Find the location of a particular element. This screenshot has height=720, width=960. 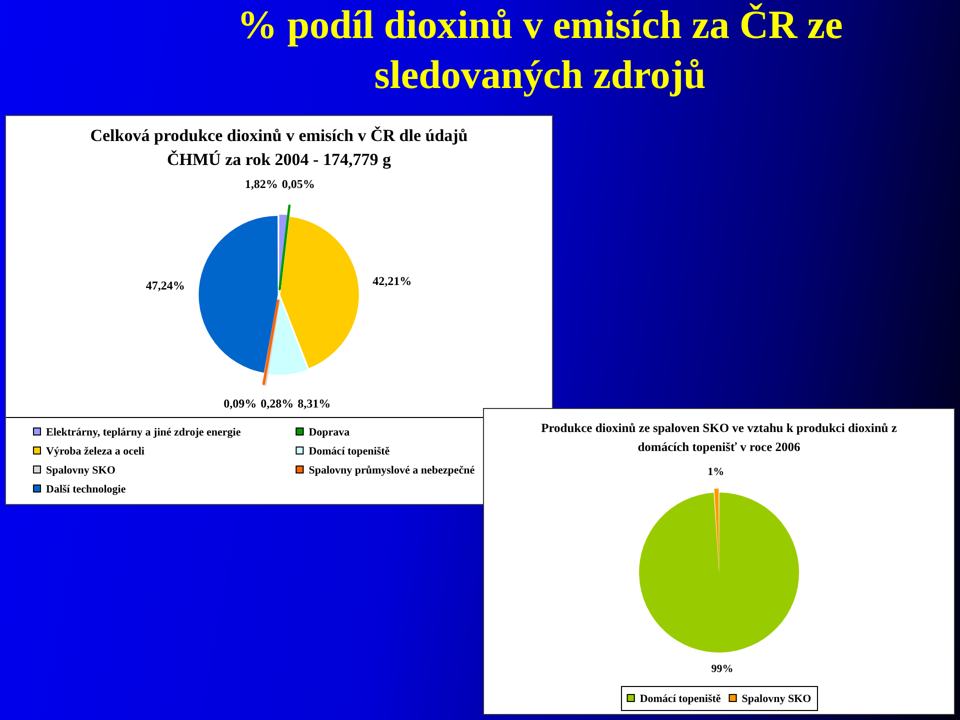

data-label: 0,28% is located at coordinates (277, 403).